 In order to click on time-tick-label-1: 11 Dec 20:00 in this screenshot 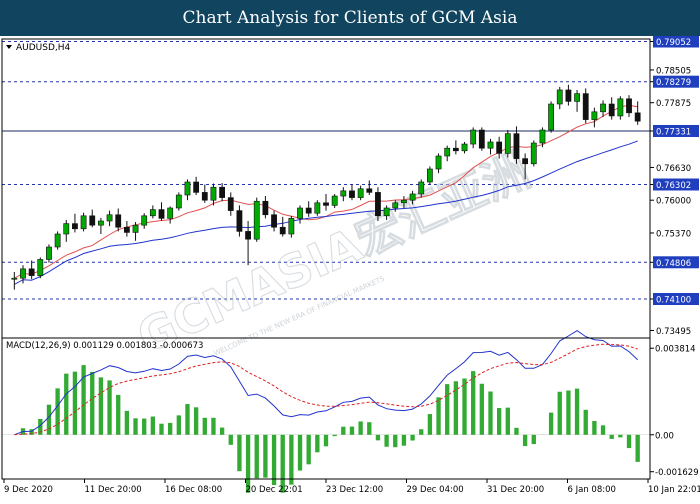, I will do `click(113, 490)`.